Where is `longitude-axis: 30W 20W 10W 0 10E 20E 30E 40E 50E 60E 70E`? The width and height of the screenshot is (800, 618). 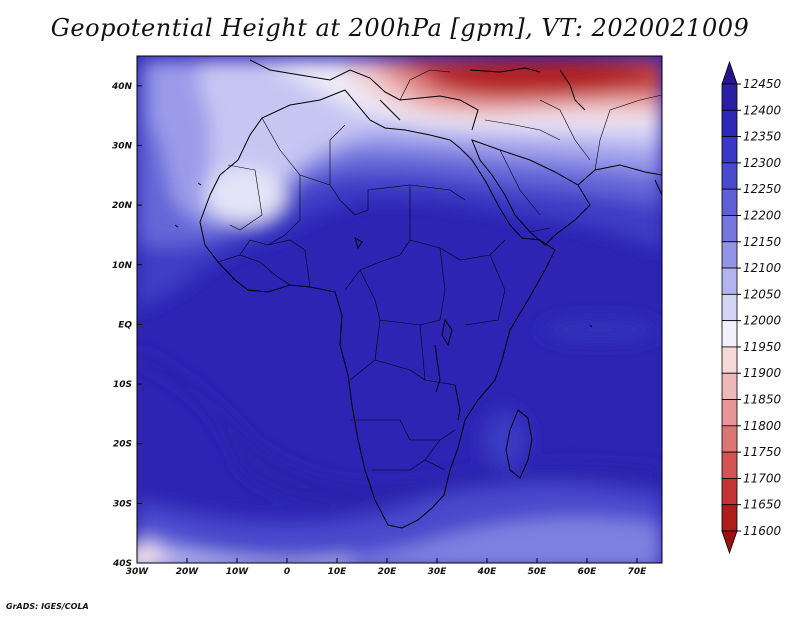 longitude-axis: 30W 20W 10W 0 10E 20E 30E 40E 50E 60E 70E is located at coordinates (386, 567).